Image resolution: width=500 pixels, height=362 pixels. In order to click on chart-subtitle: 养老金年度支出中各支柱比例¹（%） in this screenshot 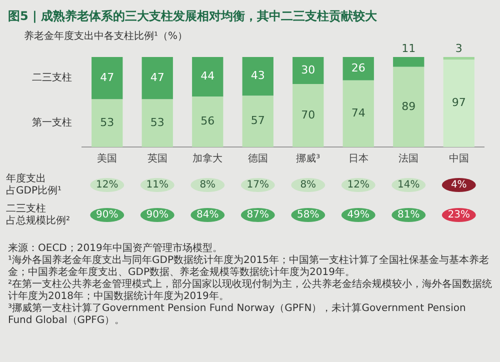, I will do `click(106, 36)`.